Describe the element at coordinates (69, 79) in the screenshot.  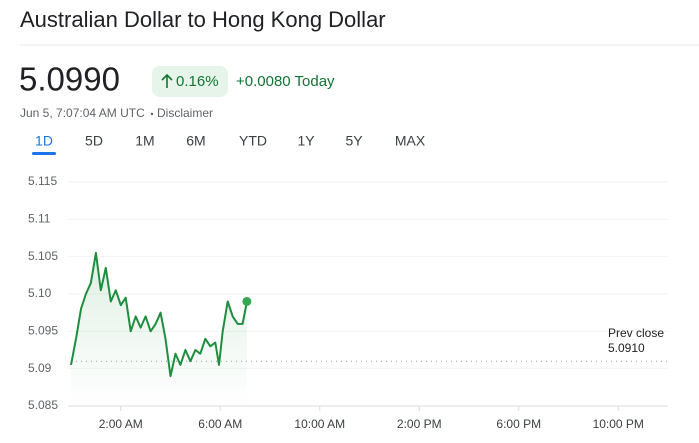
I see `price: 5.0990` at that location.